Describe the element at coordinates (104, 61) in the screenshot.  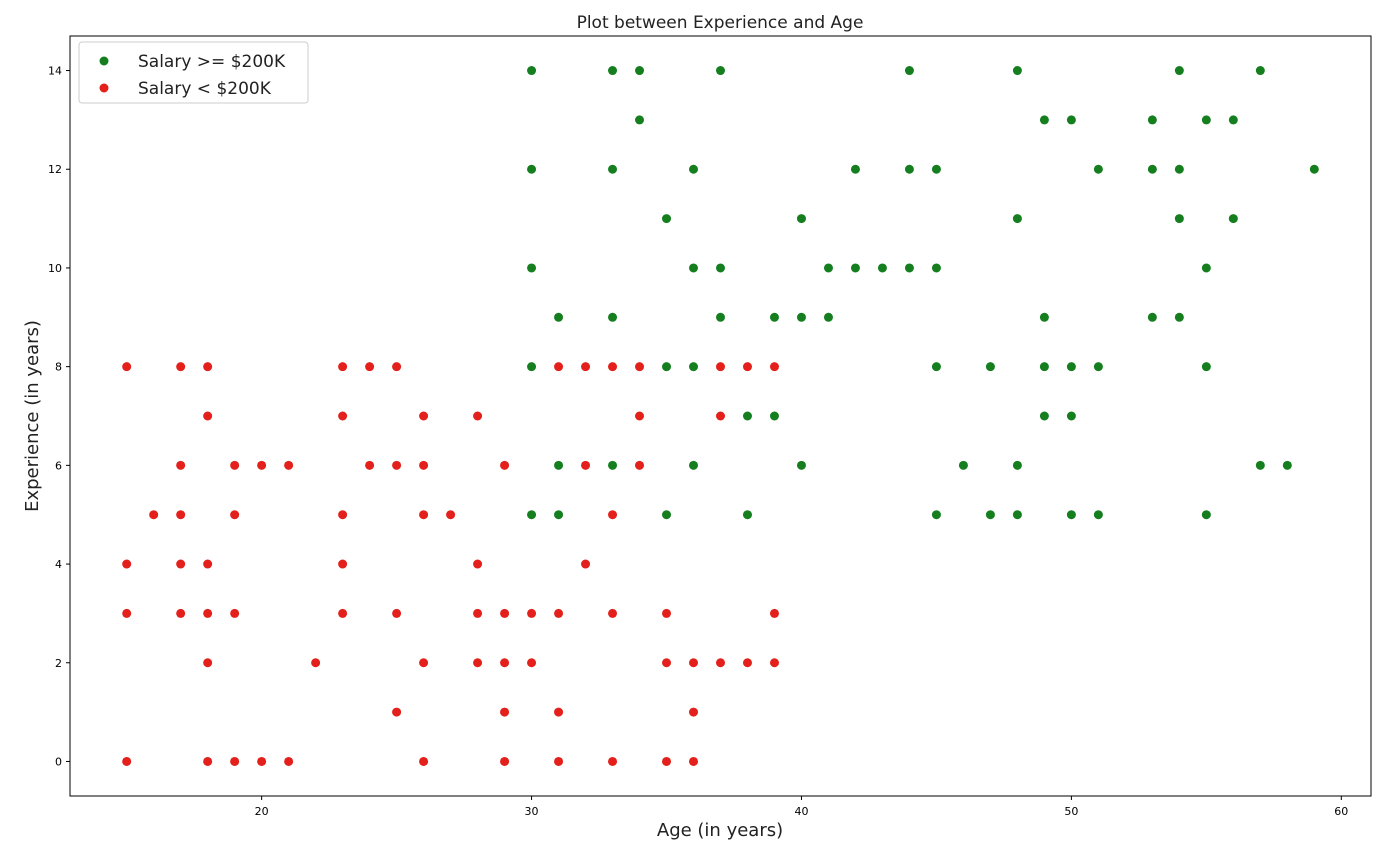
I see `legend-marker-high-salary` at that location.